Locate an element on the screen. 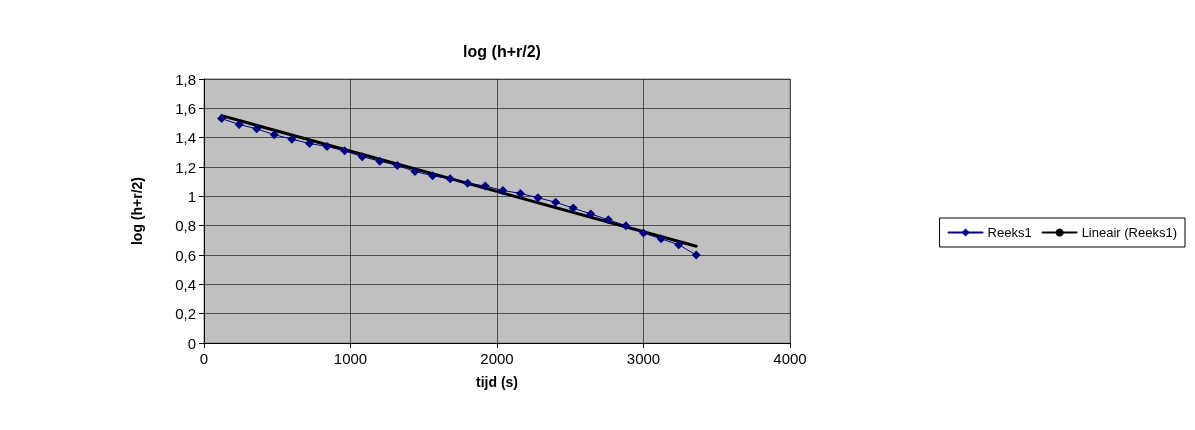 The width and height of the screenshot is (1195, 430). chart-title: log (h+r/2) is located at coordinates (502, 51).